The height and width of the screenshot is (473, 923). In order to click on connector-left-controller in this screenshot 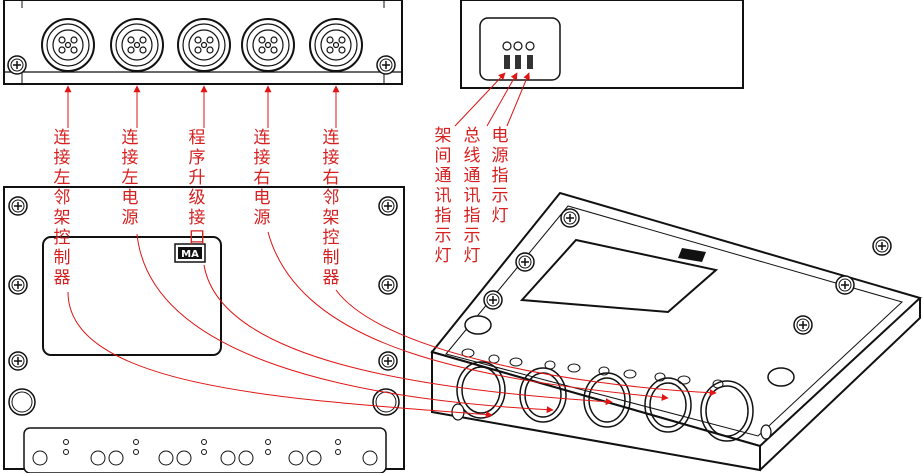, I will do `click(68, 45)`.